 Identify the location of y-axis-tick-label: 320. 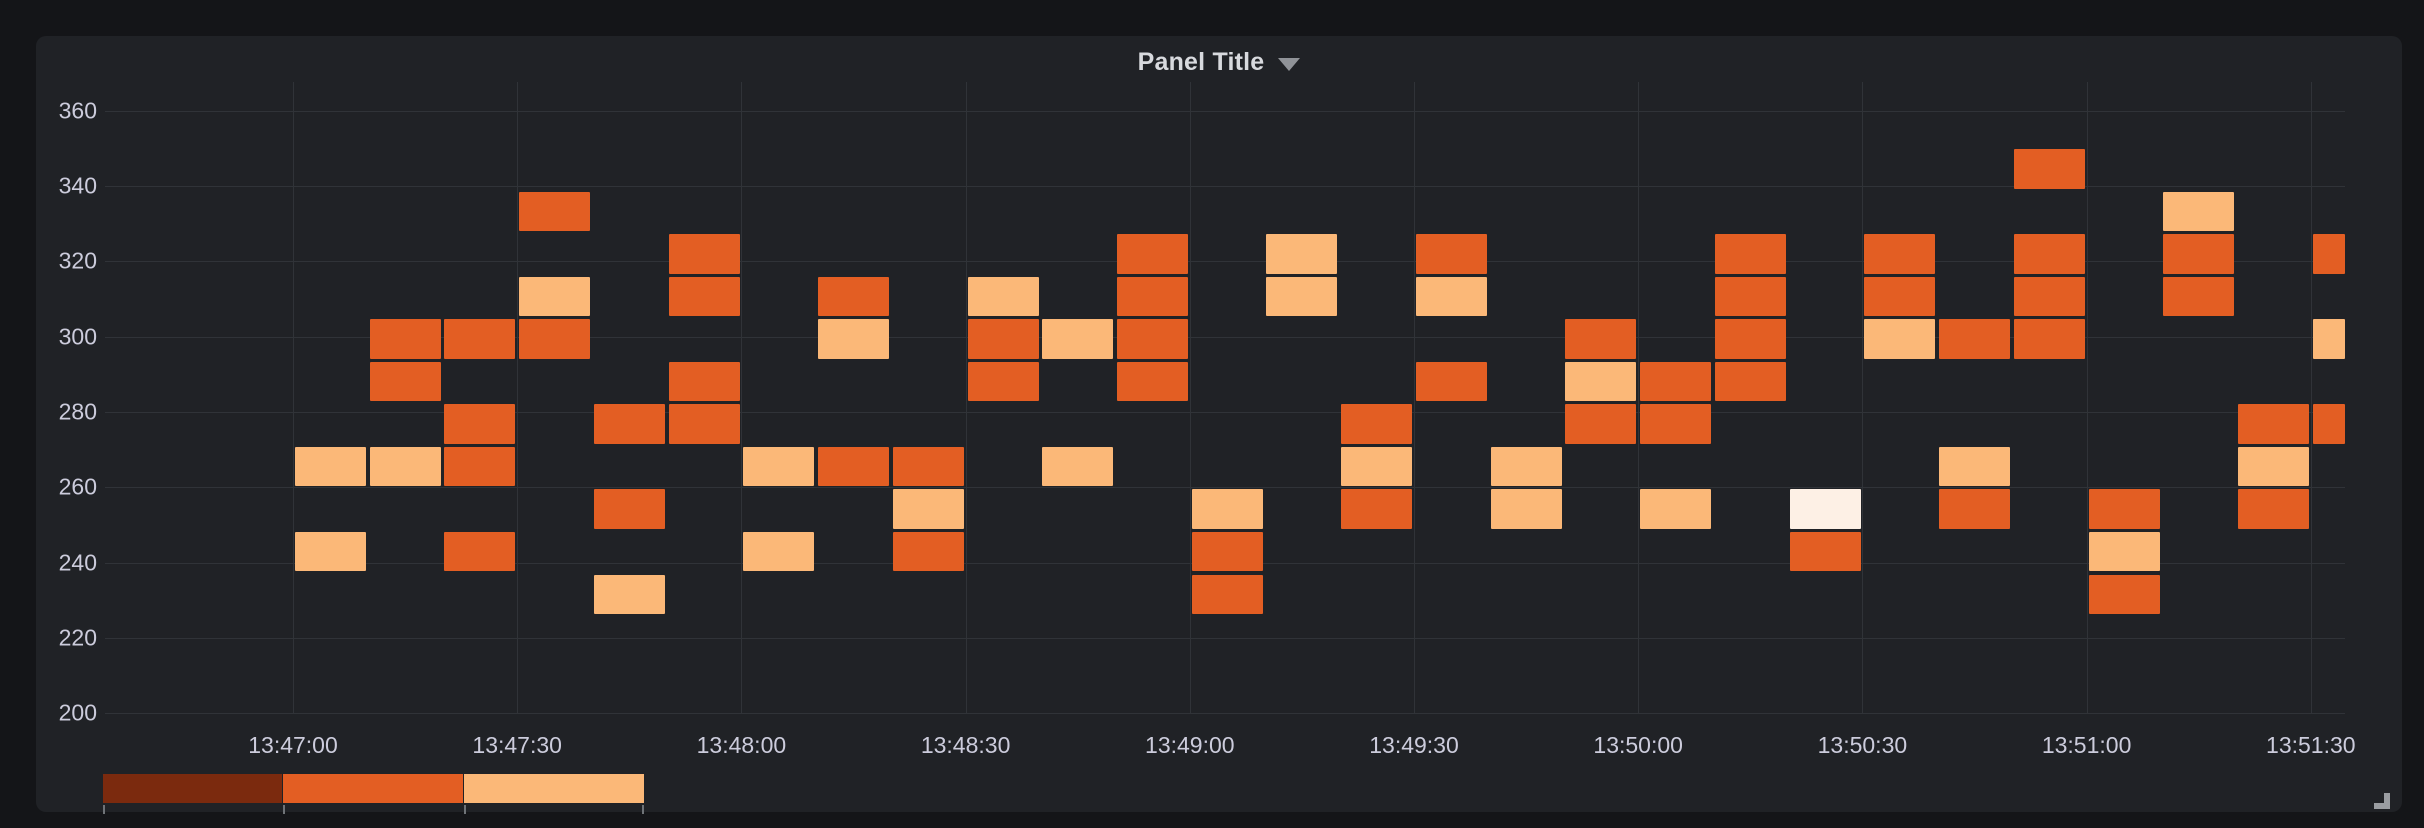
(77, 260).